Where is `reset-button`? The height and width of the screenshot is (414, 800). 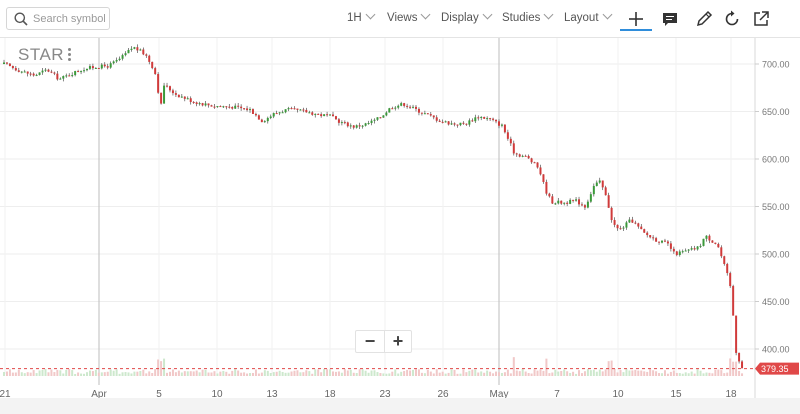 reset-button is located at coordinates (732, 19).